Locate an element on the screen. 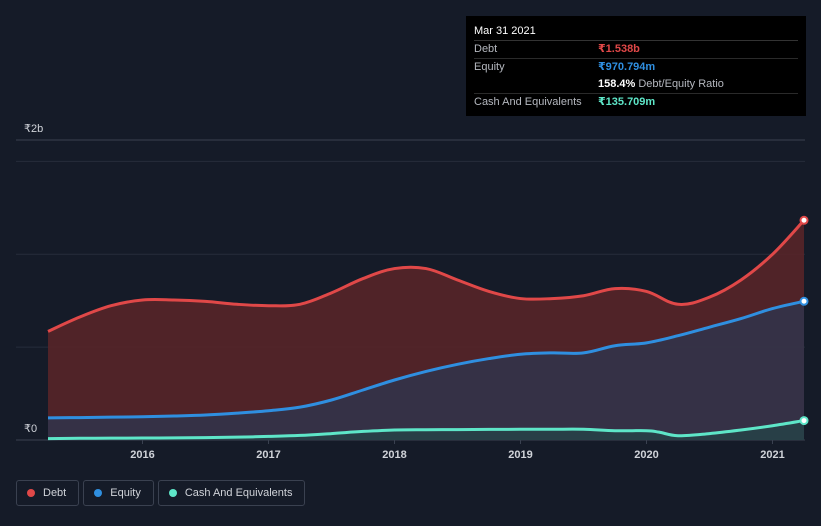 Image resolution: width=821 pixels, height=526 pixels. tooltip-debt-row: Debt ₹1.538b is located at coordinates (636, 50).